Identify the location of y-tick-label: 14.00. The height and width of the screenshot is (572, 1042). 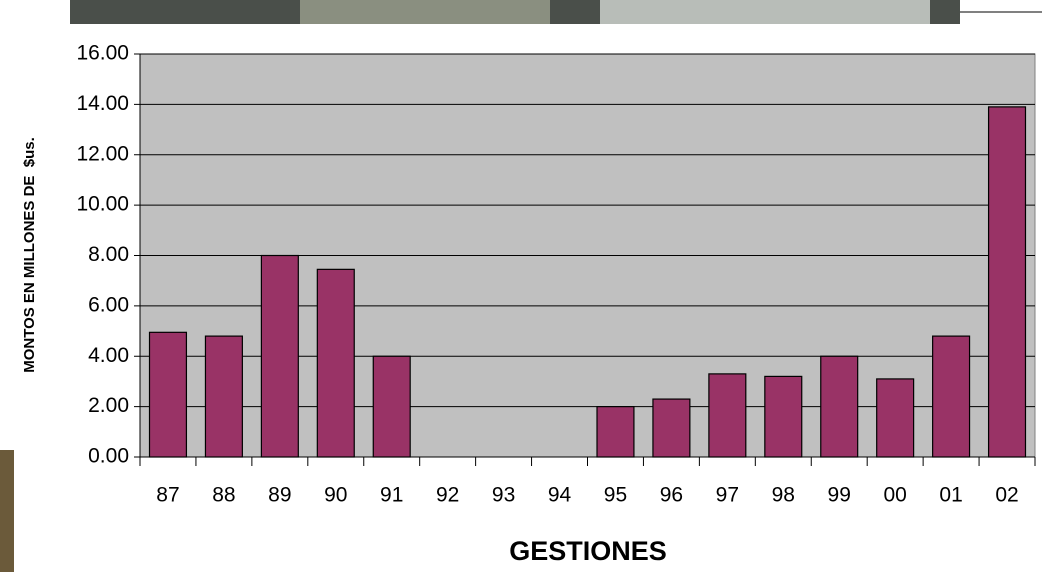
(102, 103).